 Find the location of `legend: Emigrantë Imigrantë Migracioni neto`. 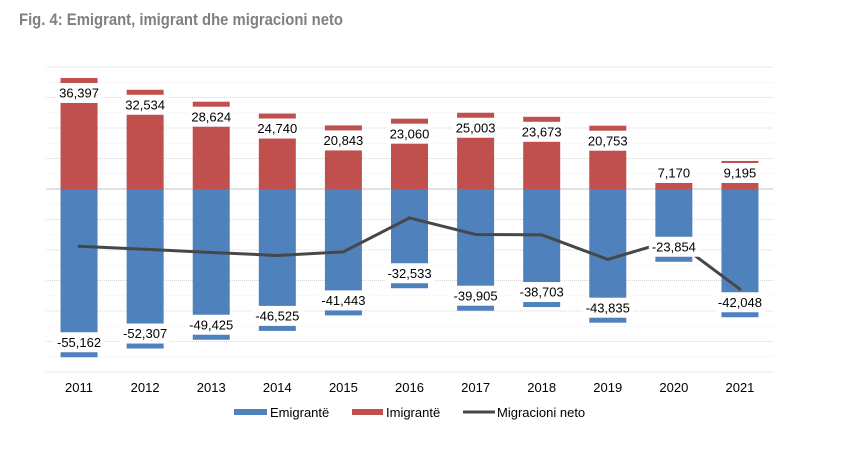

legend: Emigrantë Imigrantë Migracioni neto is located at coordinates (409, 412).